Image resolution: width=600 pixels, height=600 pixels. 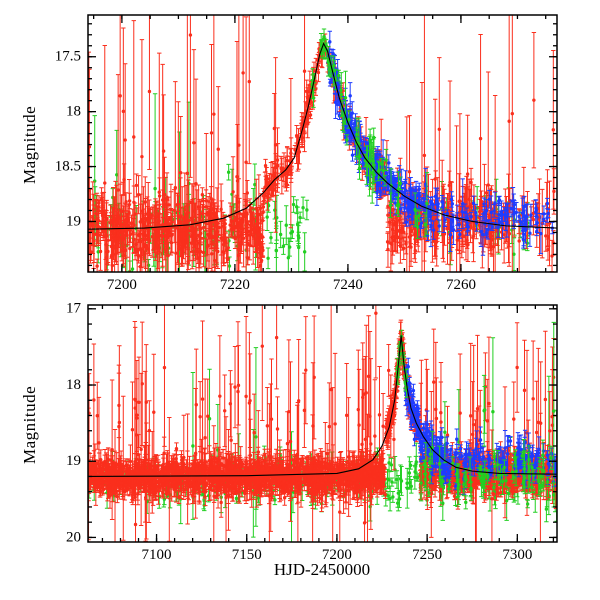 What do you see at coordinates (29, 425) in the screenshot?
I see `y-axis-label-bottom: Magnitude` at bounding box center [29, 425].